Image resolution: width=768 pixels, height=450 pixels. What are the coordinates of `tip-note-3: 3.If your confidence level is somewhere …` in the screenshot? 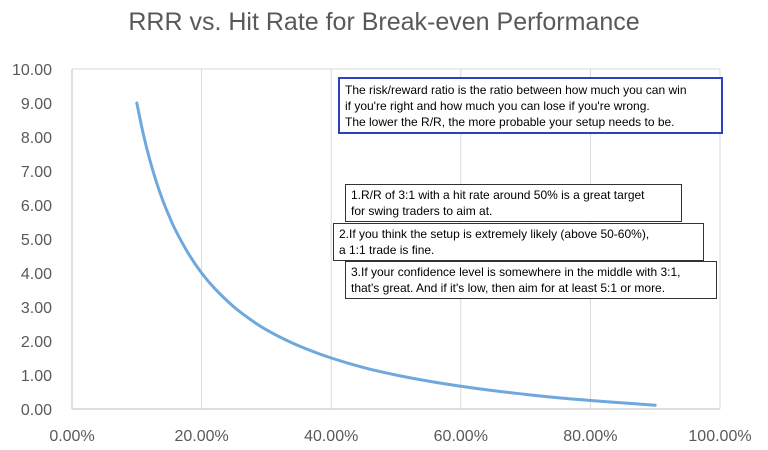 It's located at (531, 280).